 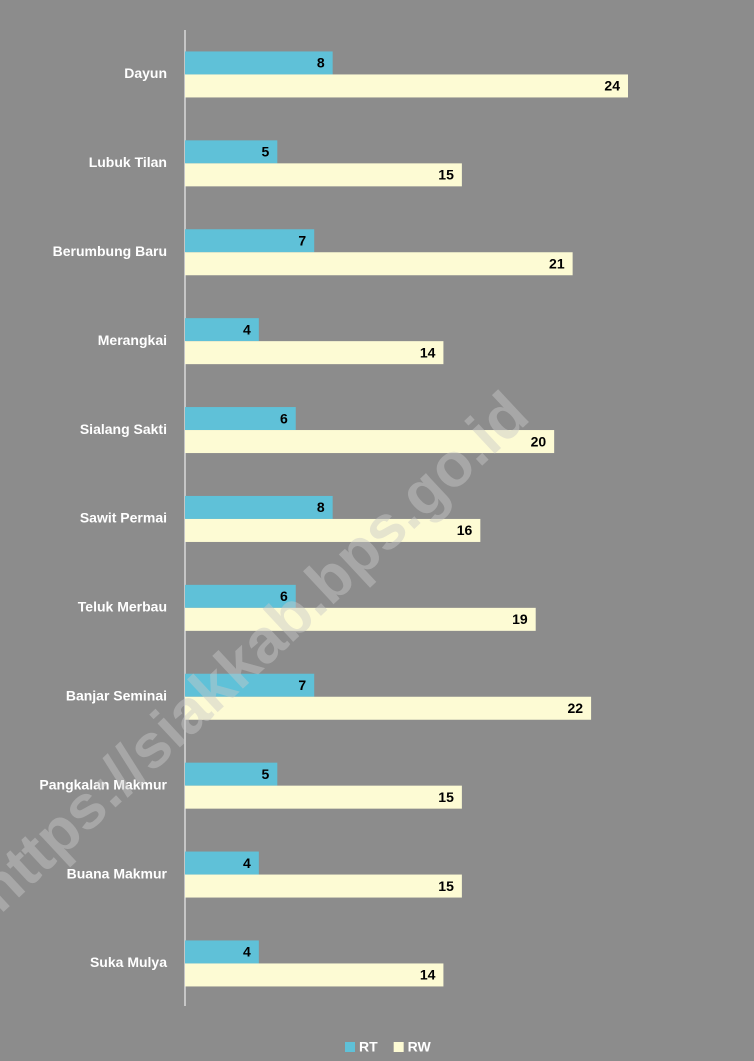 I want to click on category-label: Lubuk Tilan, so click(x=128, y=162).